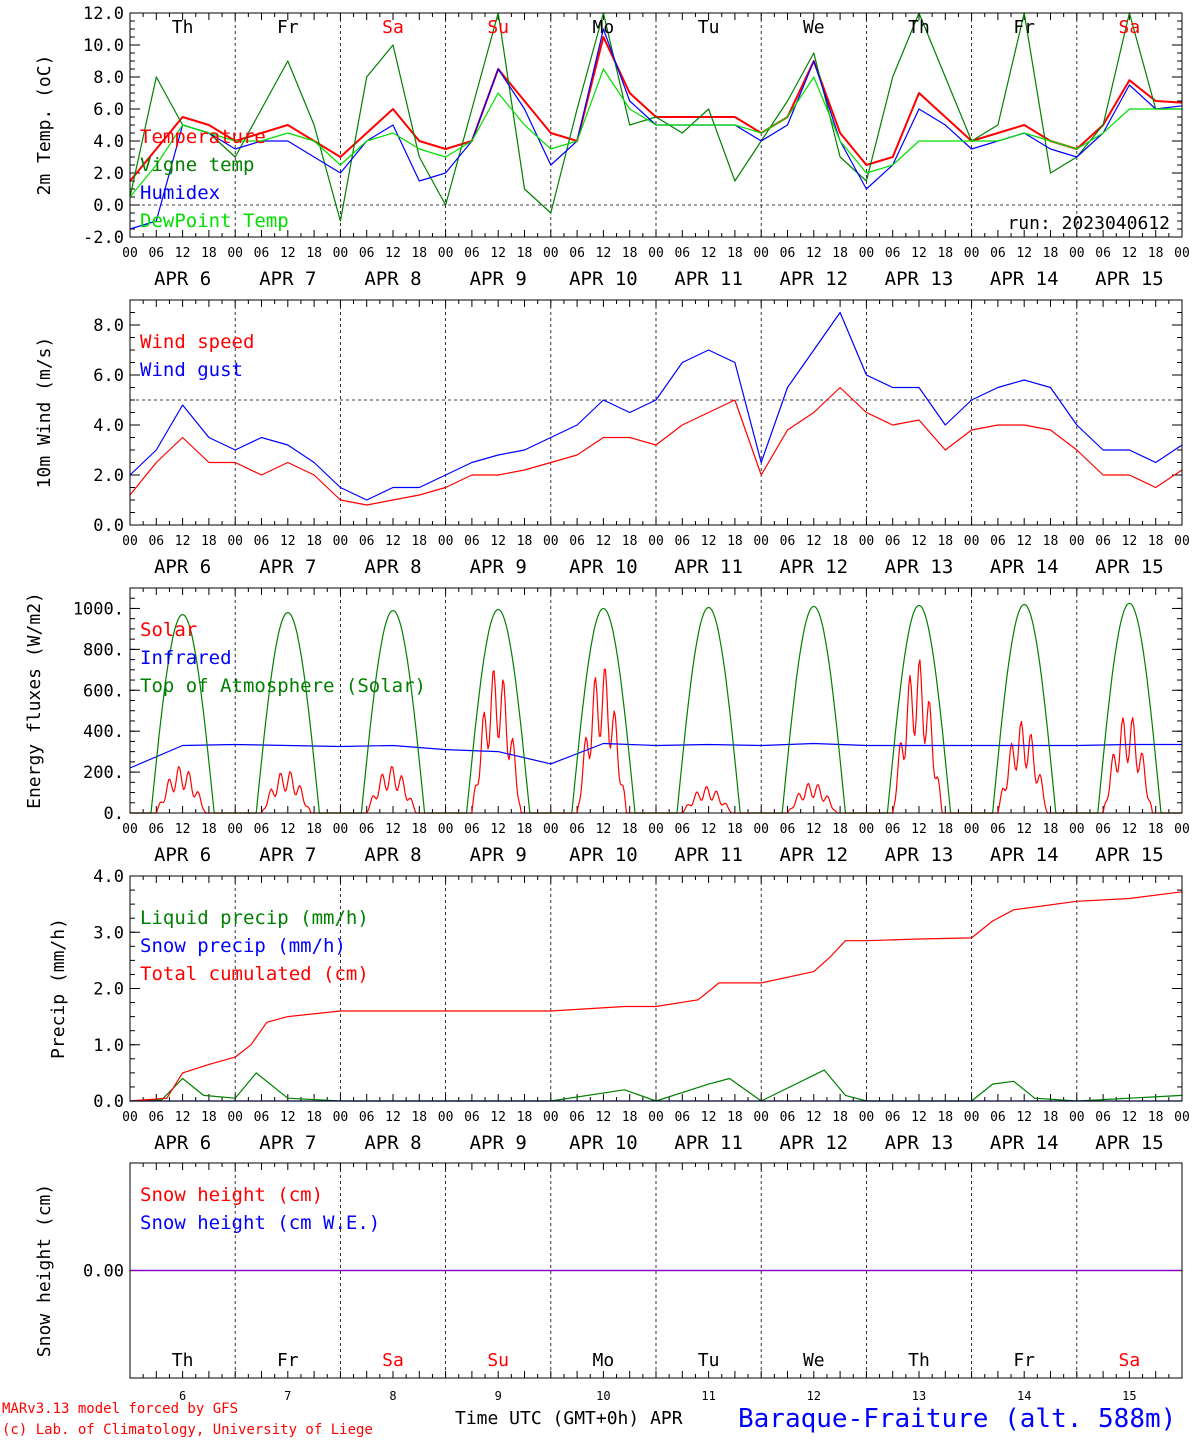 Image resolution: width=1194 pixels, height=1440 pixels. What do you see at coordinates (287, 279) in the screenshot?
I see `date-label: APR 7` at bounding box center [287, 279].